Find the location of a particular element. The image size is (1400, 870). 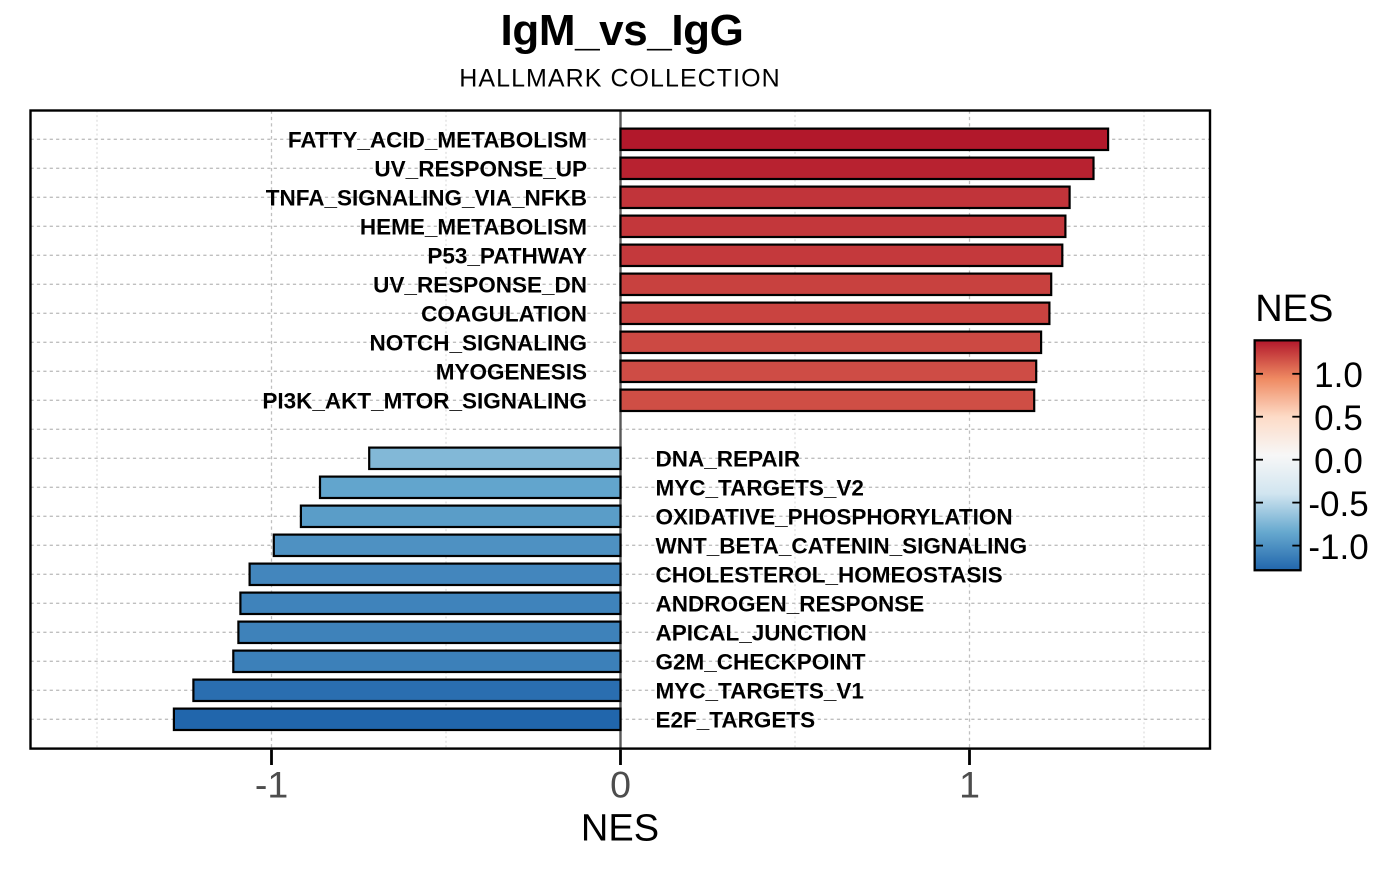

svg-text: UV_RESPONSE_DN is located at coordinates (480, 284).